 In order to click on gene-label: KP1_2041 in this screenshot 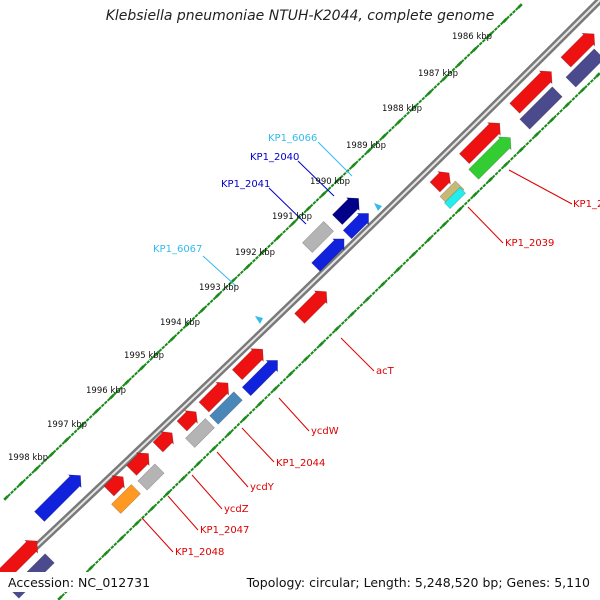, I will do `click(245, 184)`.